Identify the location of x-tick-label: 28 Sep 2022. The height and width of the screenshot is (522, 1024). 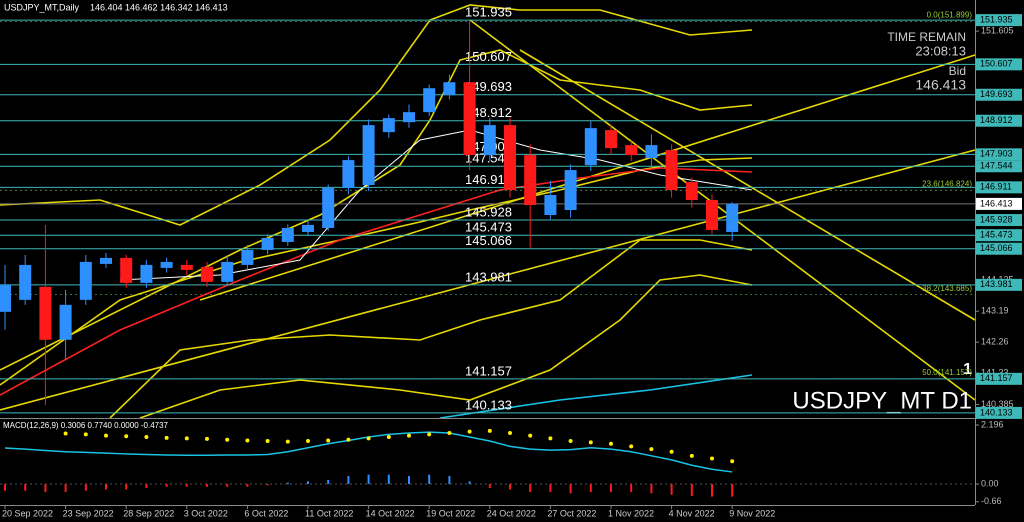
(148, 513).